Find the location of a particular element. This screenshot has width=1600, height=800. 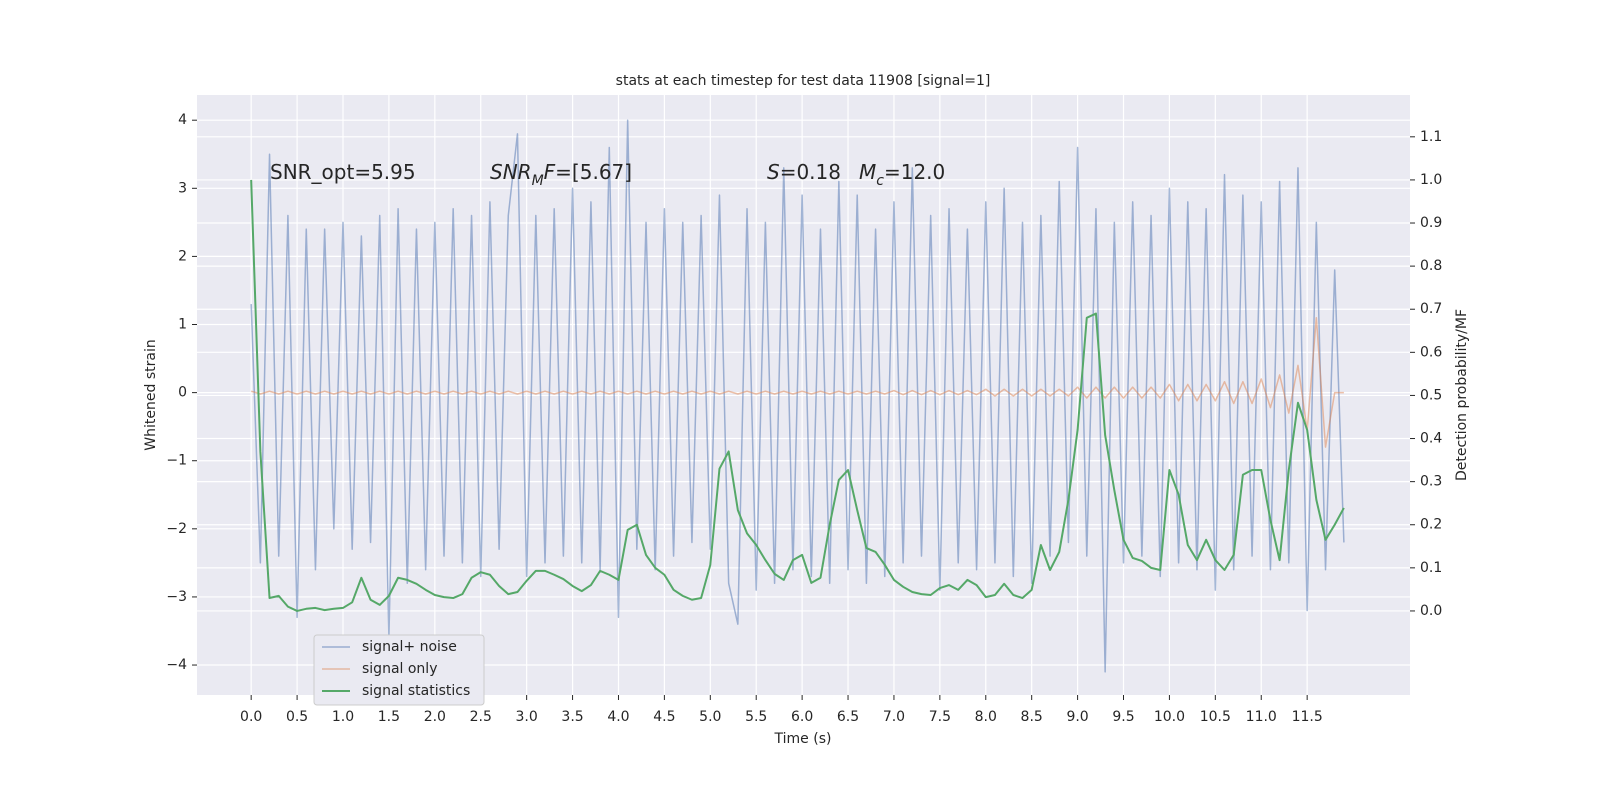

y2-axis-label: Detection probability/MF is located at coordinates (1462, 395).